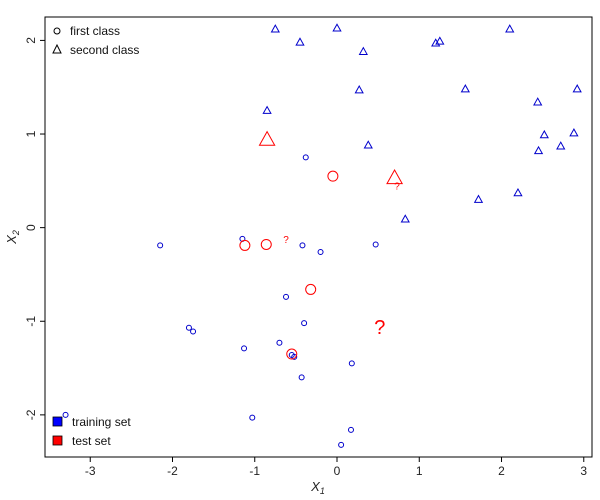 This screenshot has height=500, width=600. I want to click on x-tick-label: 2, so click(501, 471).